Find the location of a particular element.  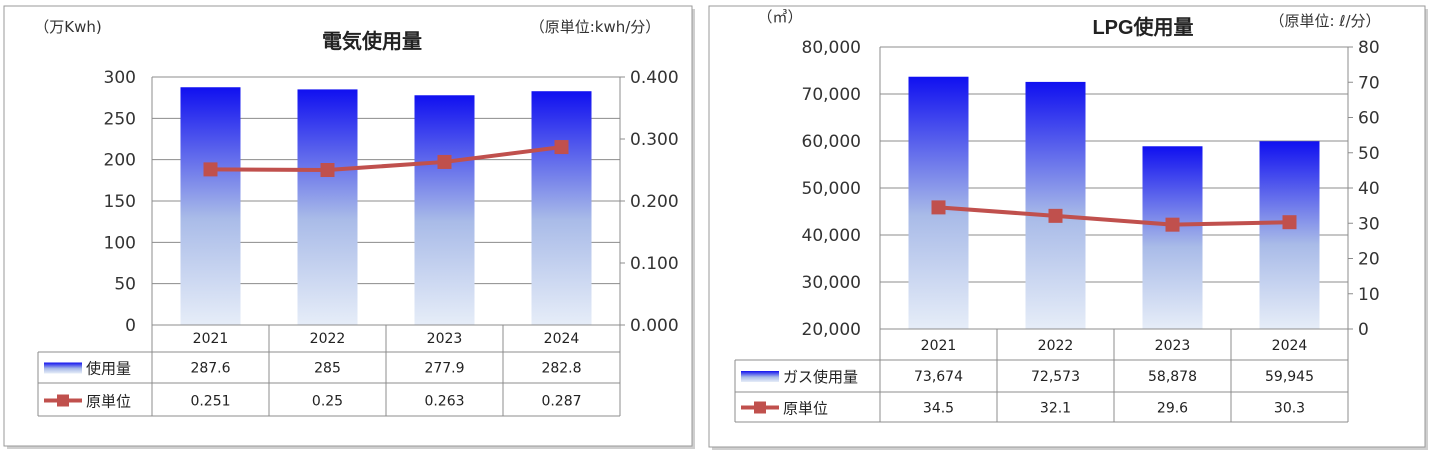

data-label: 59,945 is located at coordinates (1289, 377).